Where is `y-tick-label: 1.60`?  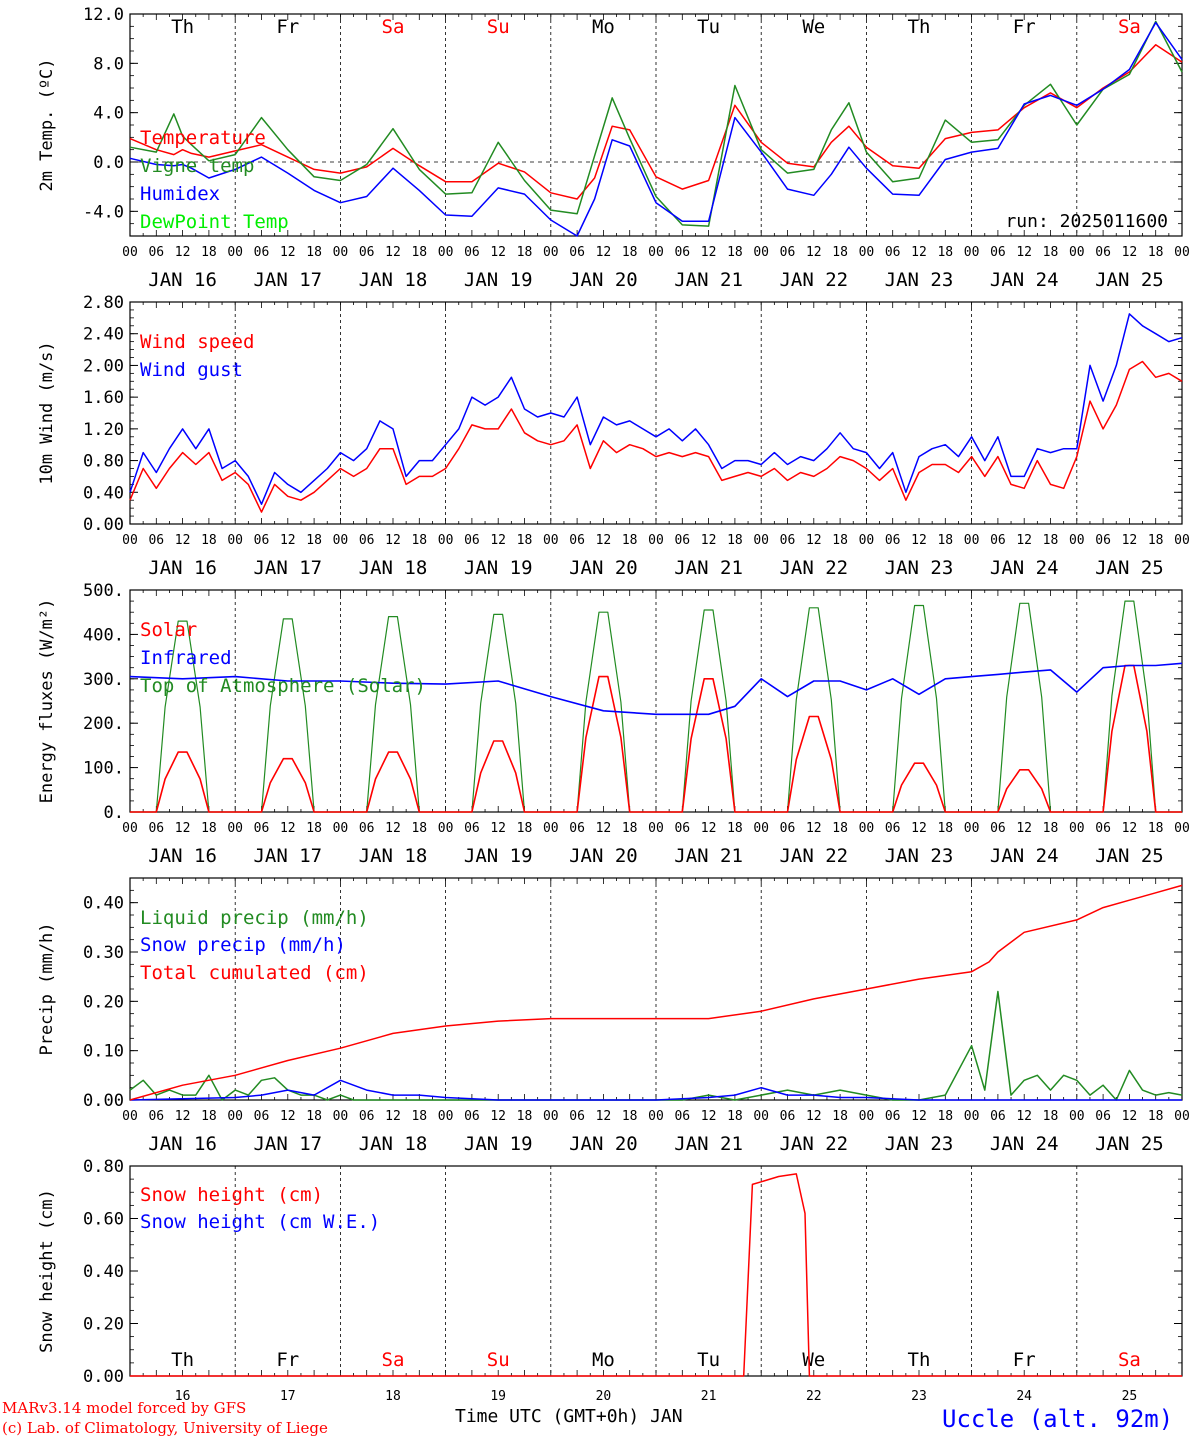 y-tick-label: 1.60 is located at coordinates (103, 398).